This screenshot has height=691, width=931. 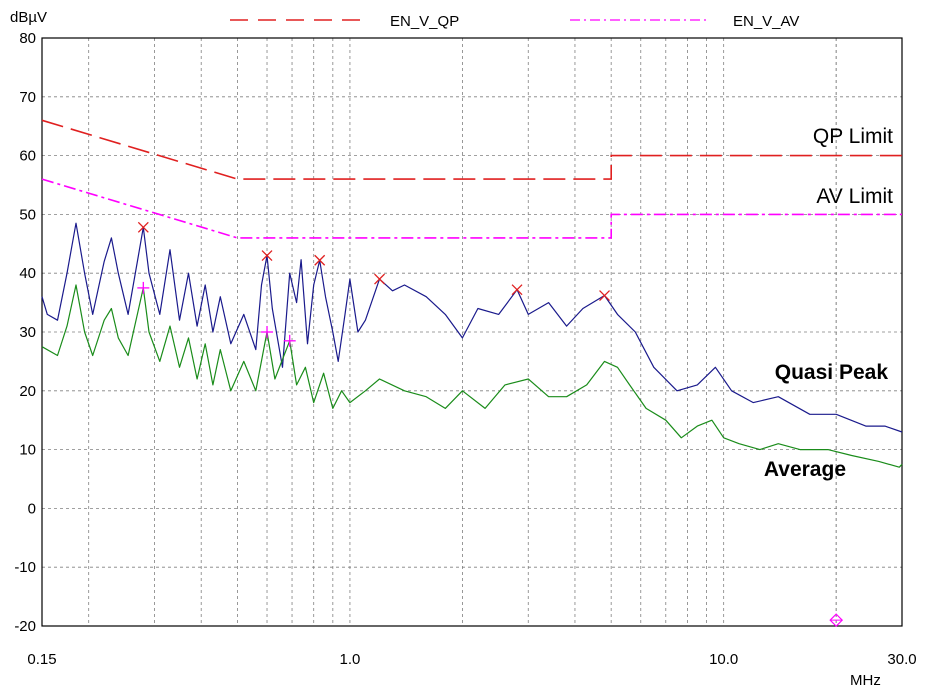 I want to click on y-tick-label: 30, so click(x=27, y=332).